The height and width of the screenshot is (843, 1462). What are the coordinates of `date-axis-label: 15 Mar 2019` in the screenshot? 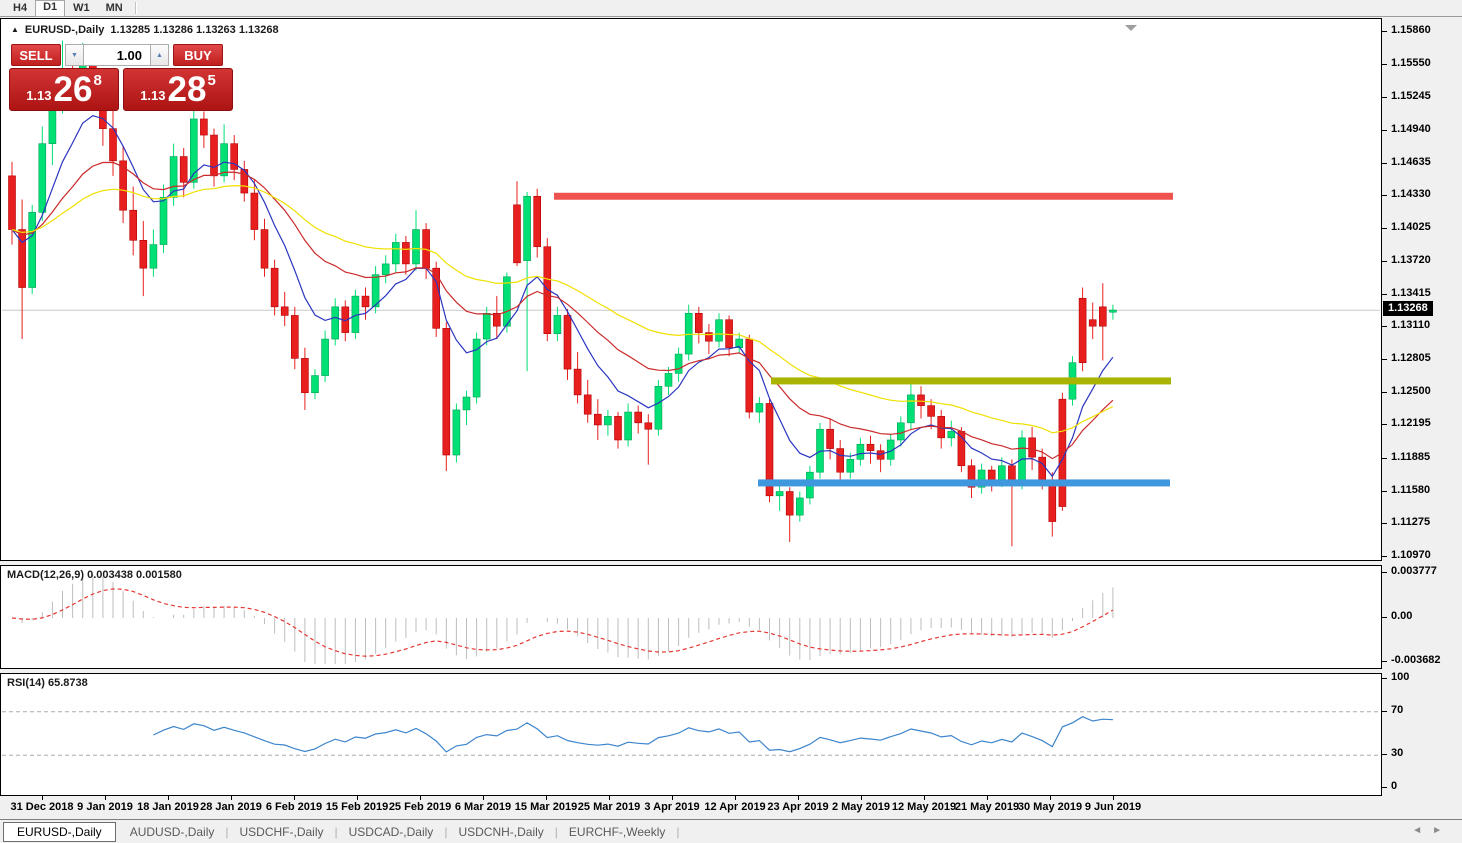 It's located at (546, 807).